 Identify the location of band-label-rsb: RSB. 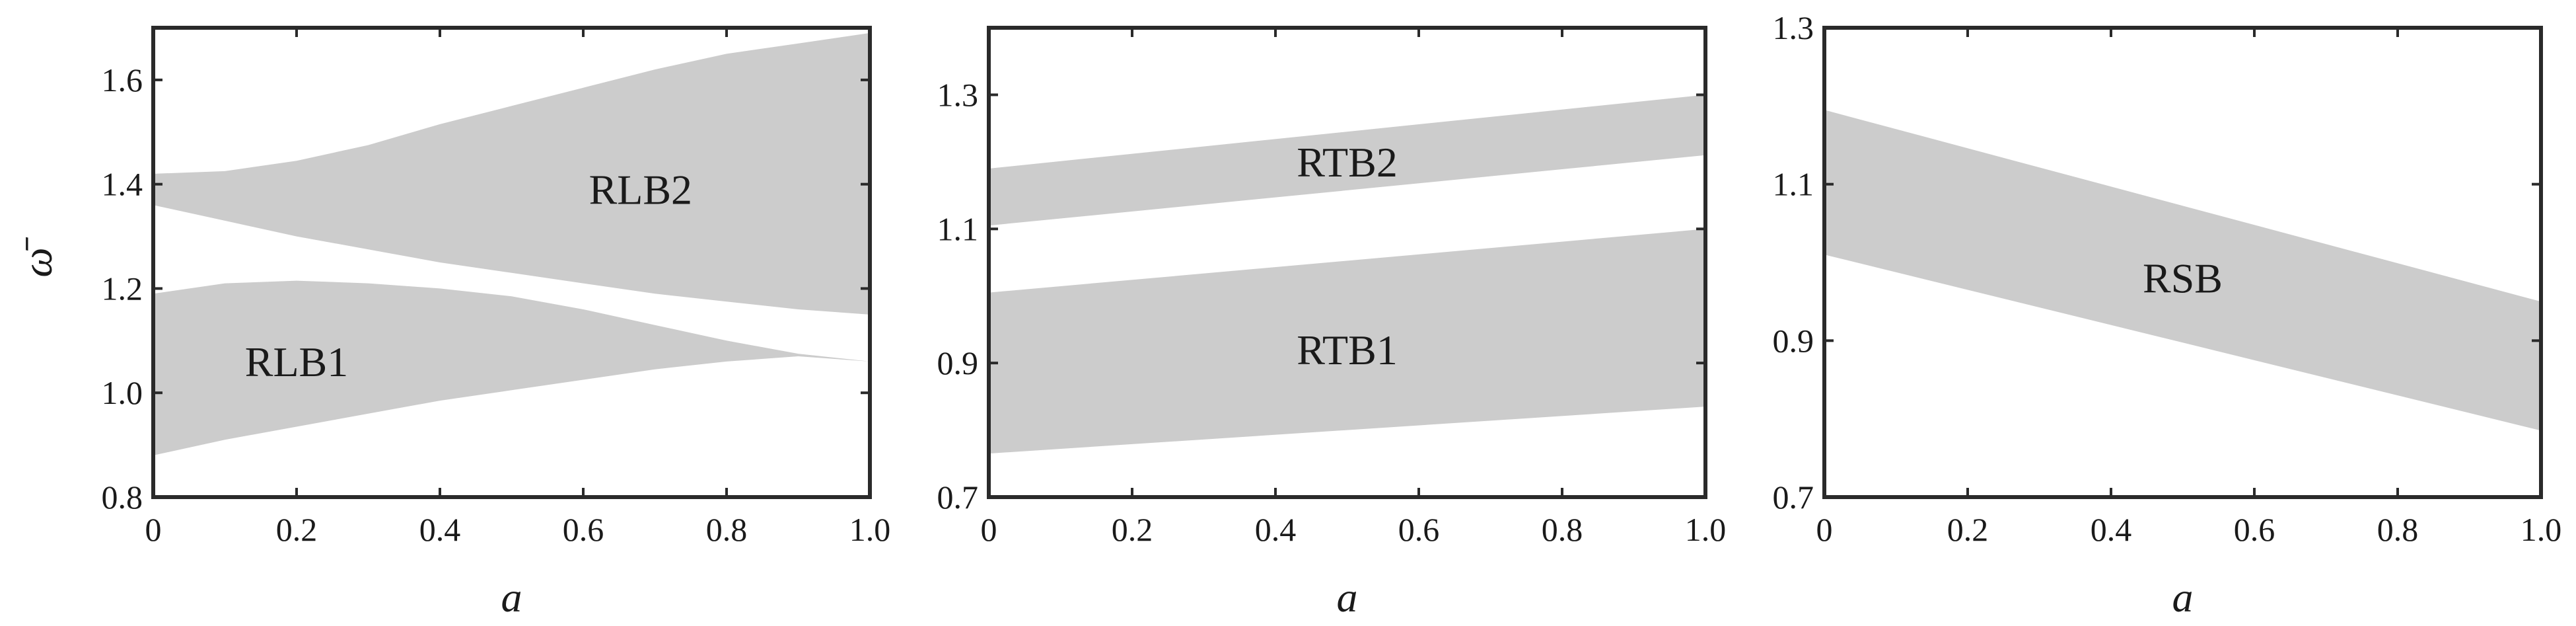
(2183, 278).